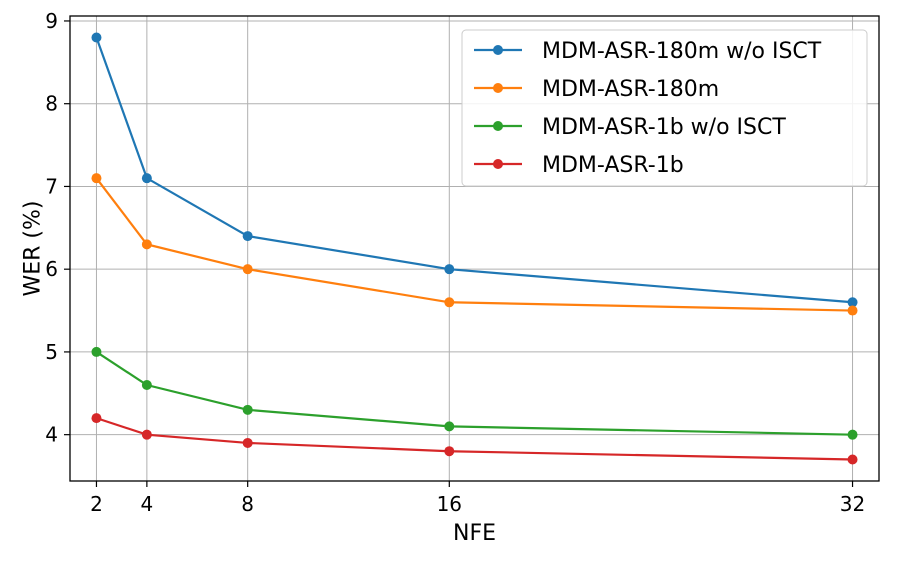 The width and height of the screenshot is (897, 561). I want to click on legend-entry: MDM-ASR-1b w/o ISCT, so click(630, 127).